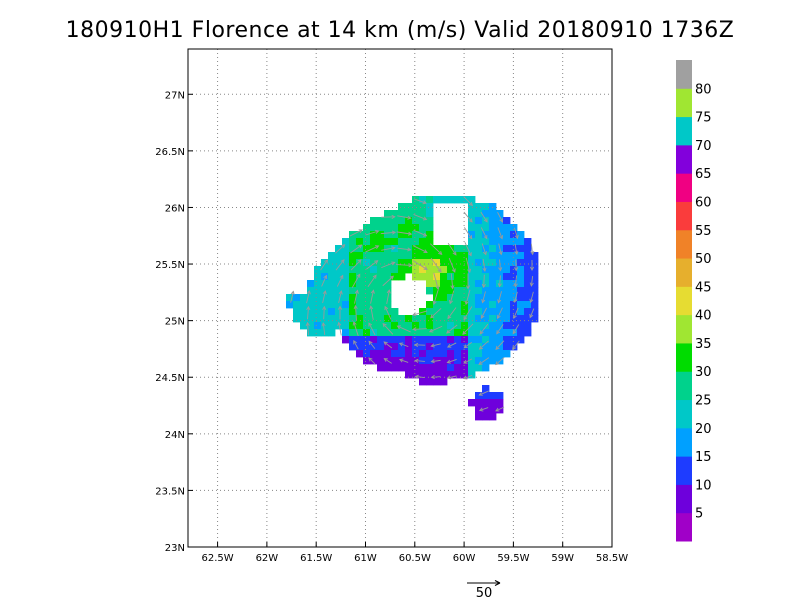 Image resolution: width=800 pixels, height=600 pixels. Describe the element at coordinates (703, 174) in the screenshot. I see `colorbar-label: 65` at that location.